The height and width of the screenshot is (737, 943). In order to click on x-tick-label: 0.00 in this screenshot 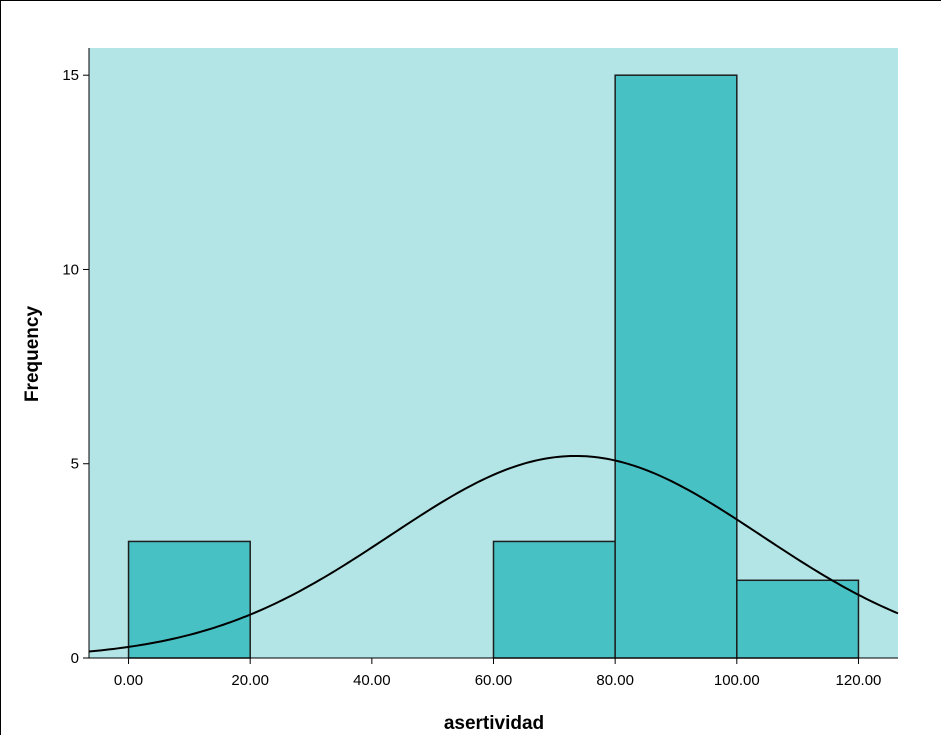, I will do `click(128, 680)`.